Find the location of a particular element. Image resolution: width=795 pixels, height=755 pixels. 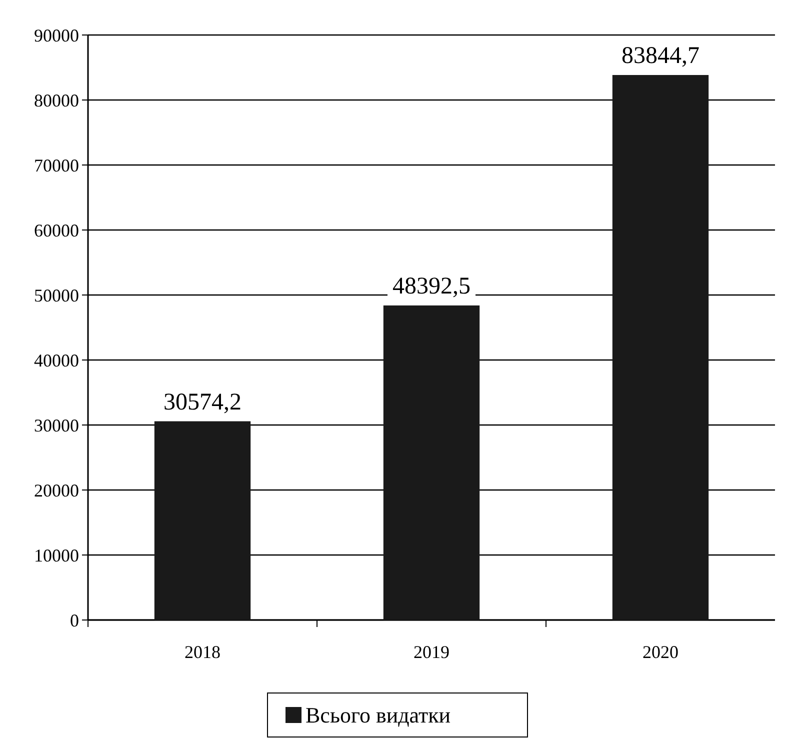

data-label: 30574,2 is located at coordinates (203, 402).